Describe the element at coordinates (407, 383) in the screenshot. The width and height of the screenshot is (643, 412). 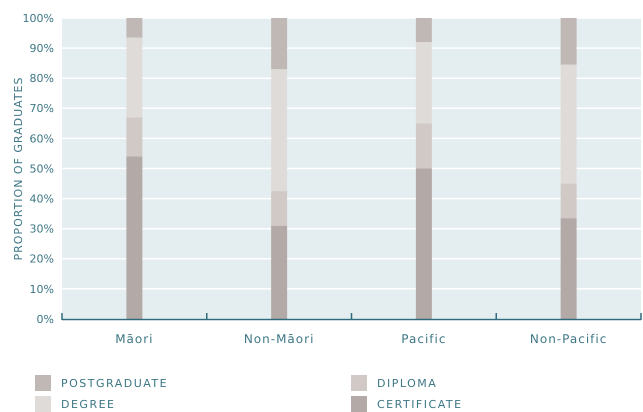
I see `legend-label: DIPLOMA` at that location.